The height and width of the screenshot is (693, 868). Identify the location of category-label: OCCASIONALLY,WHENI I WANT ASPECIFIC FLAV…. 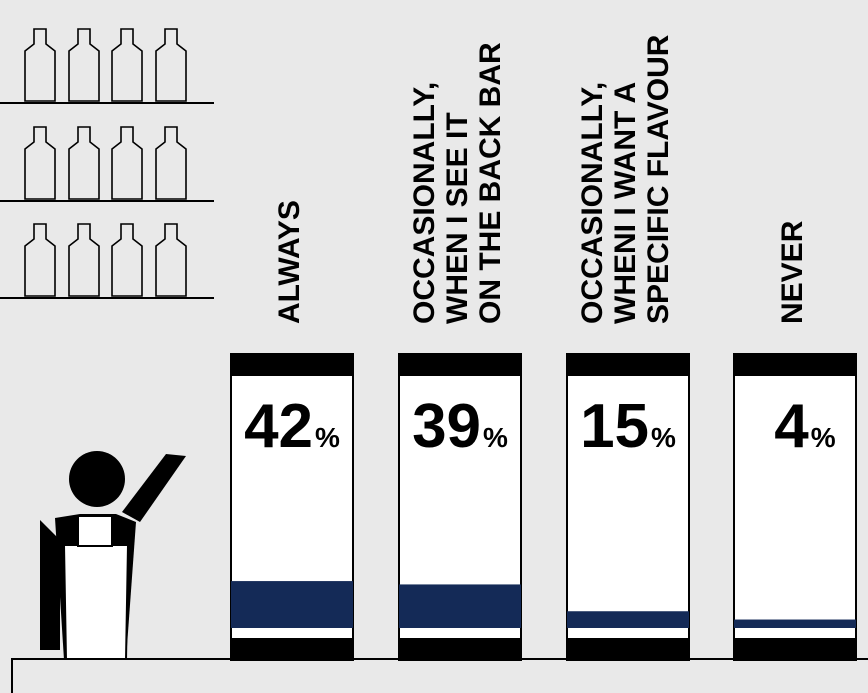
(625, 179).